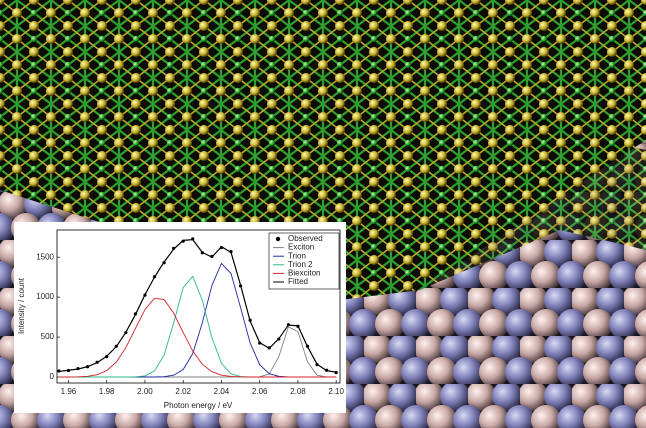 The width and height of the screenshot is (646, 428). I want to click on legend-label: Observed, so click(305, 238).